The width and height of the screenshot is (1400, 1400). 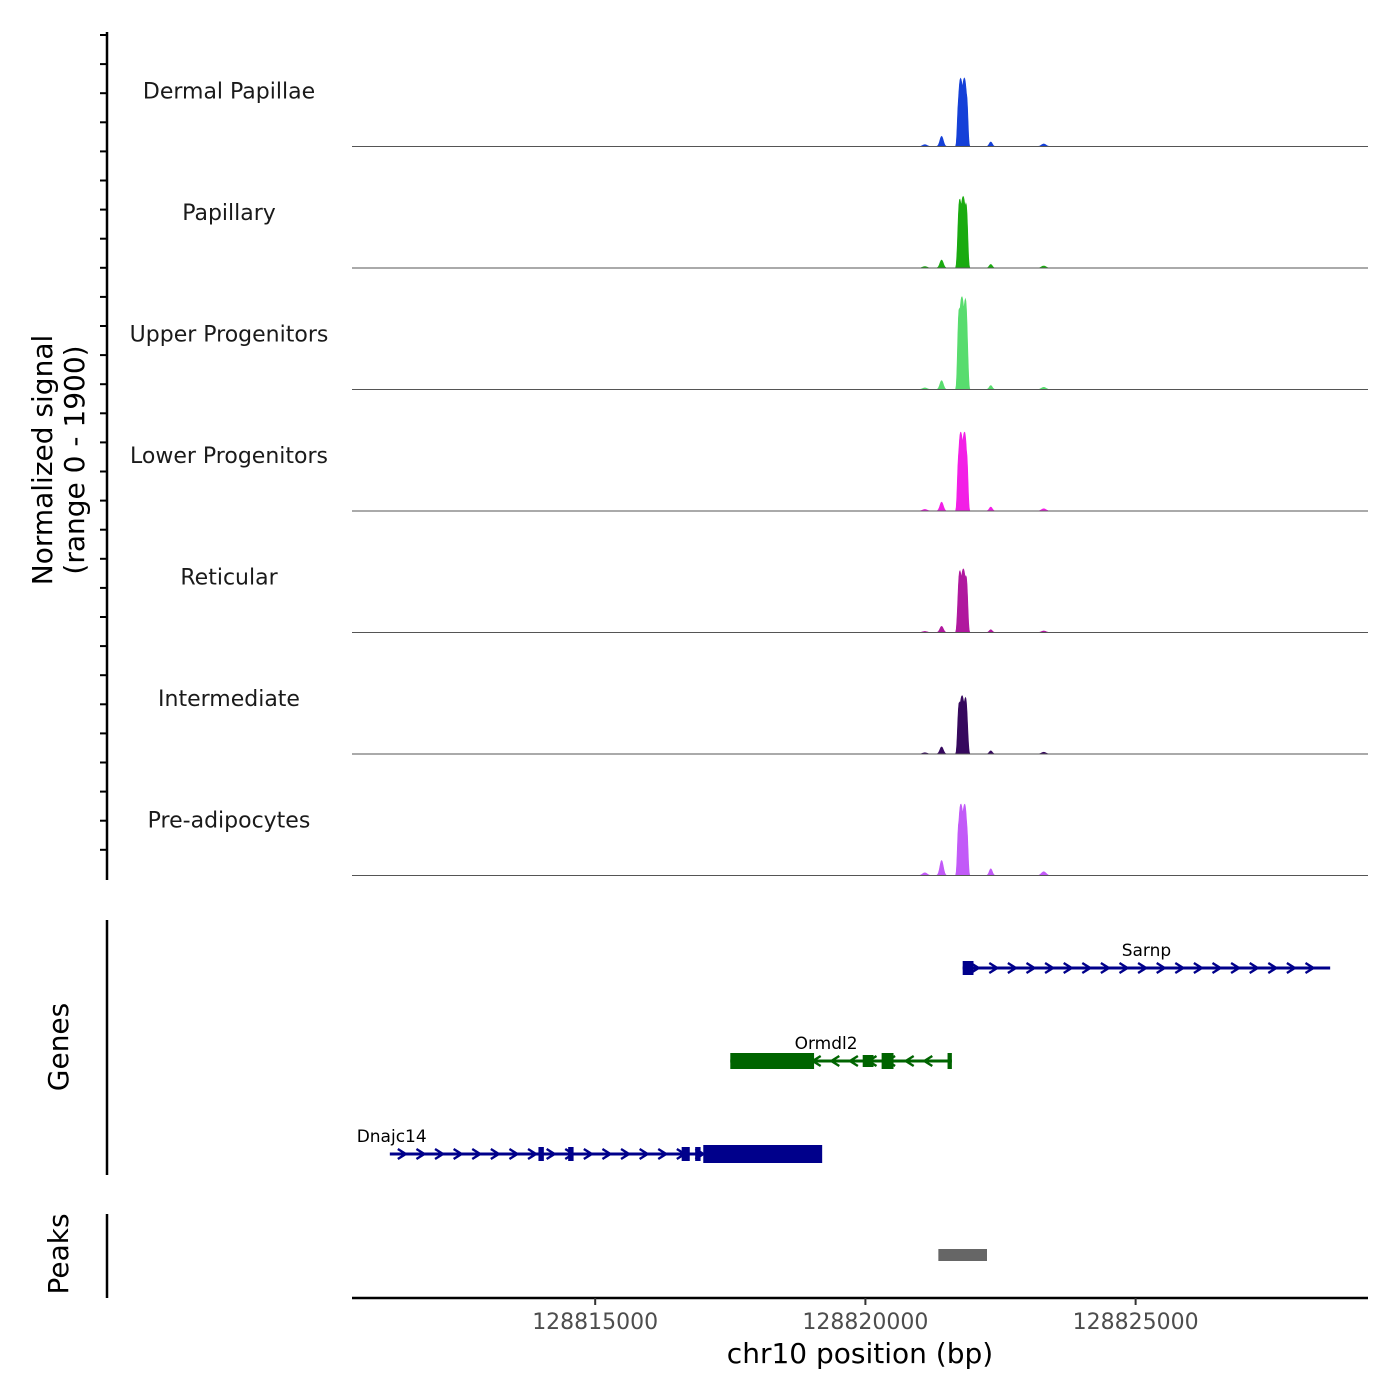 What do you see at coordinates (595, 1322) in the screenshot?
I see `x-tick-label: 128815000` at bounding box center [595, 1322].